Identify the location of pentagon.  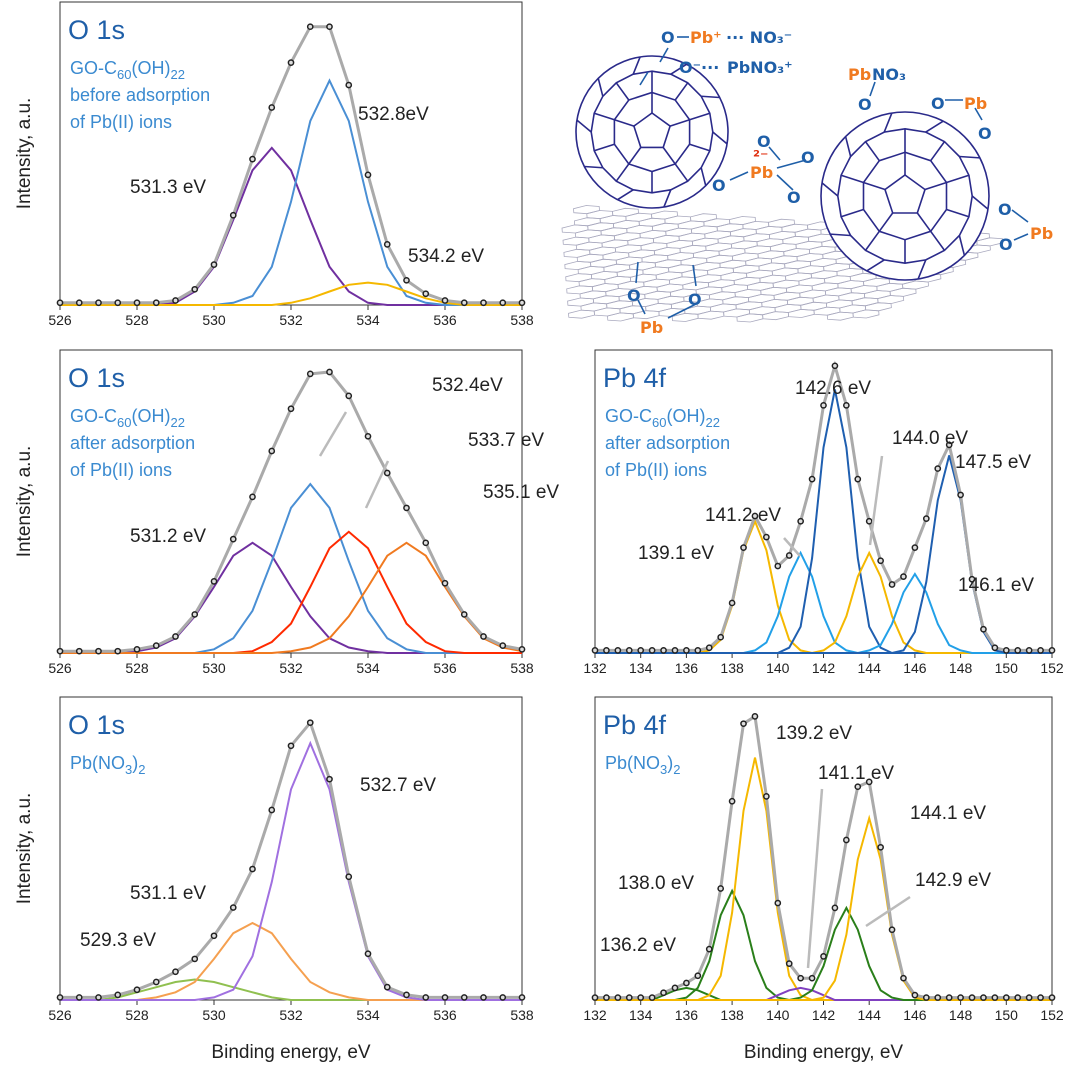
(905, 194).